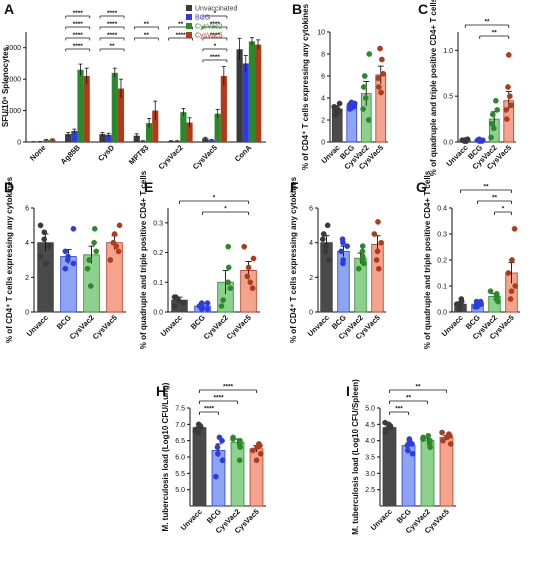 Image resolution: width=550 pixels, height=578 pixels. Describe the element at coordinates (442, 313) in the screenshot. I see `y-tick-label: 0.0` at that location.